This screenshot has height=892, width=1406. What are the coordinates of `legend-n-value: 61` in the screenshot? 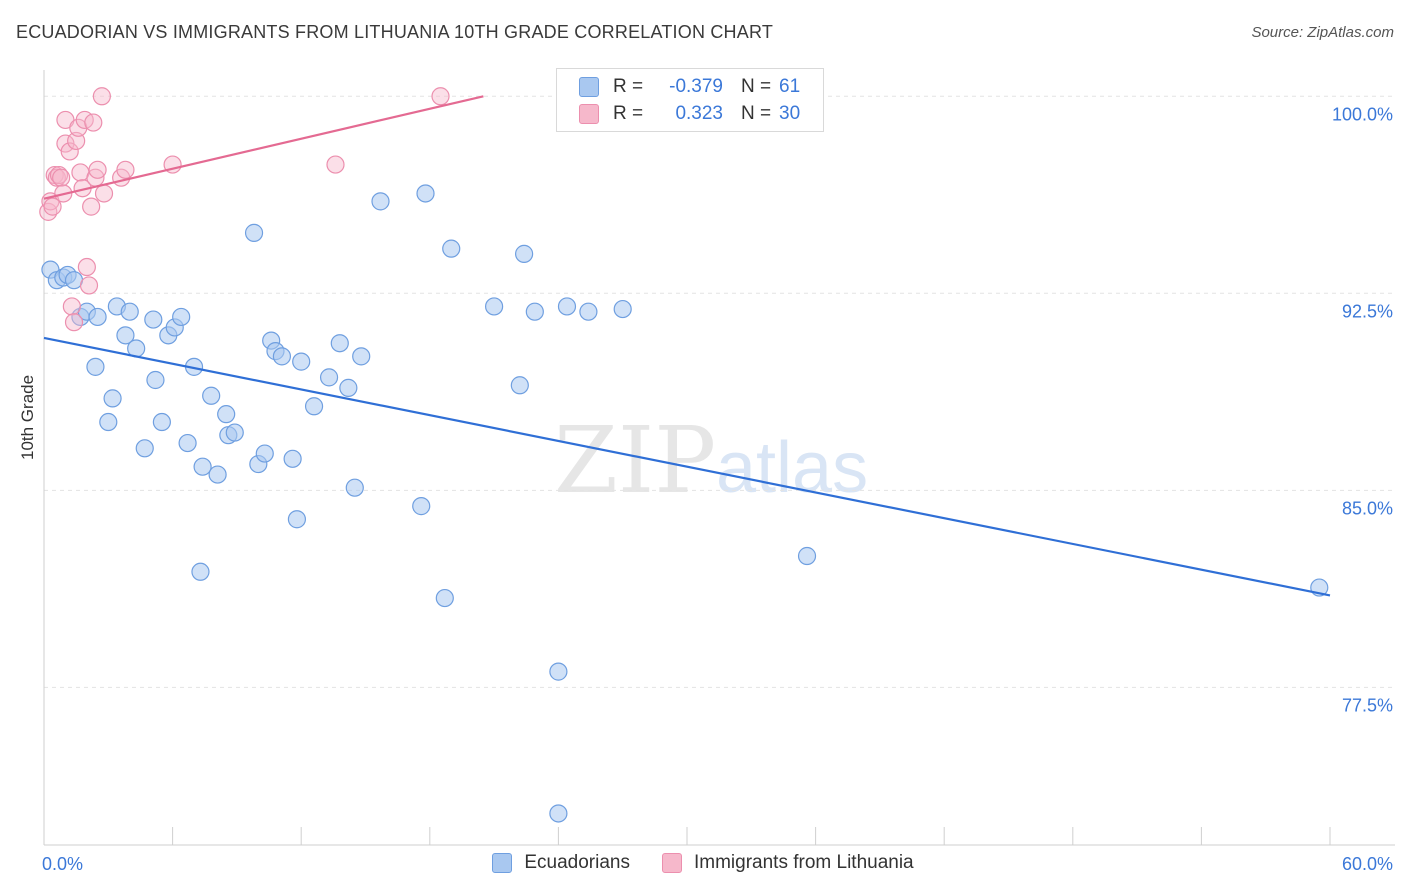 It's located at (790, 86).